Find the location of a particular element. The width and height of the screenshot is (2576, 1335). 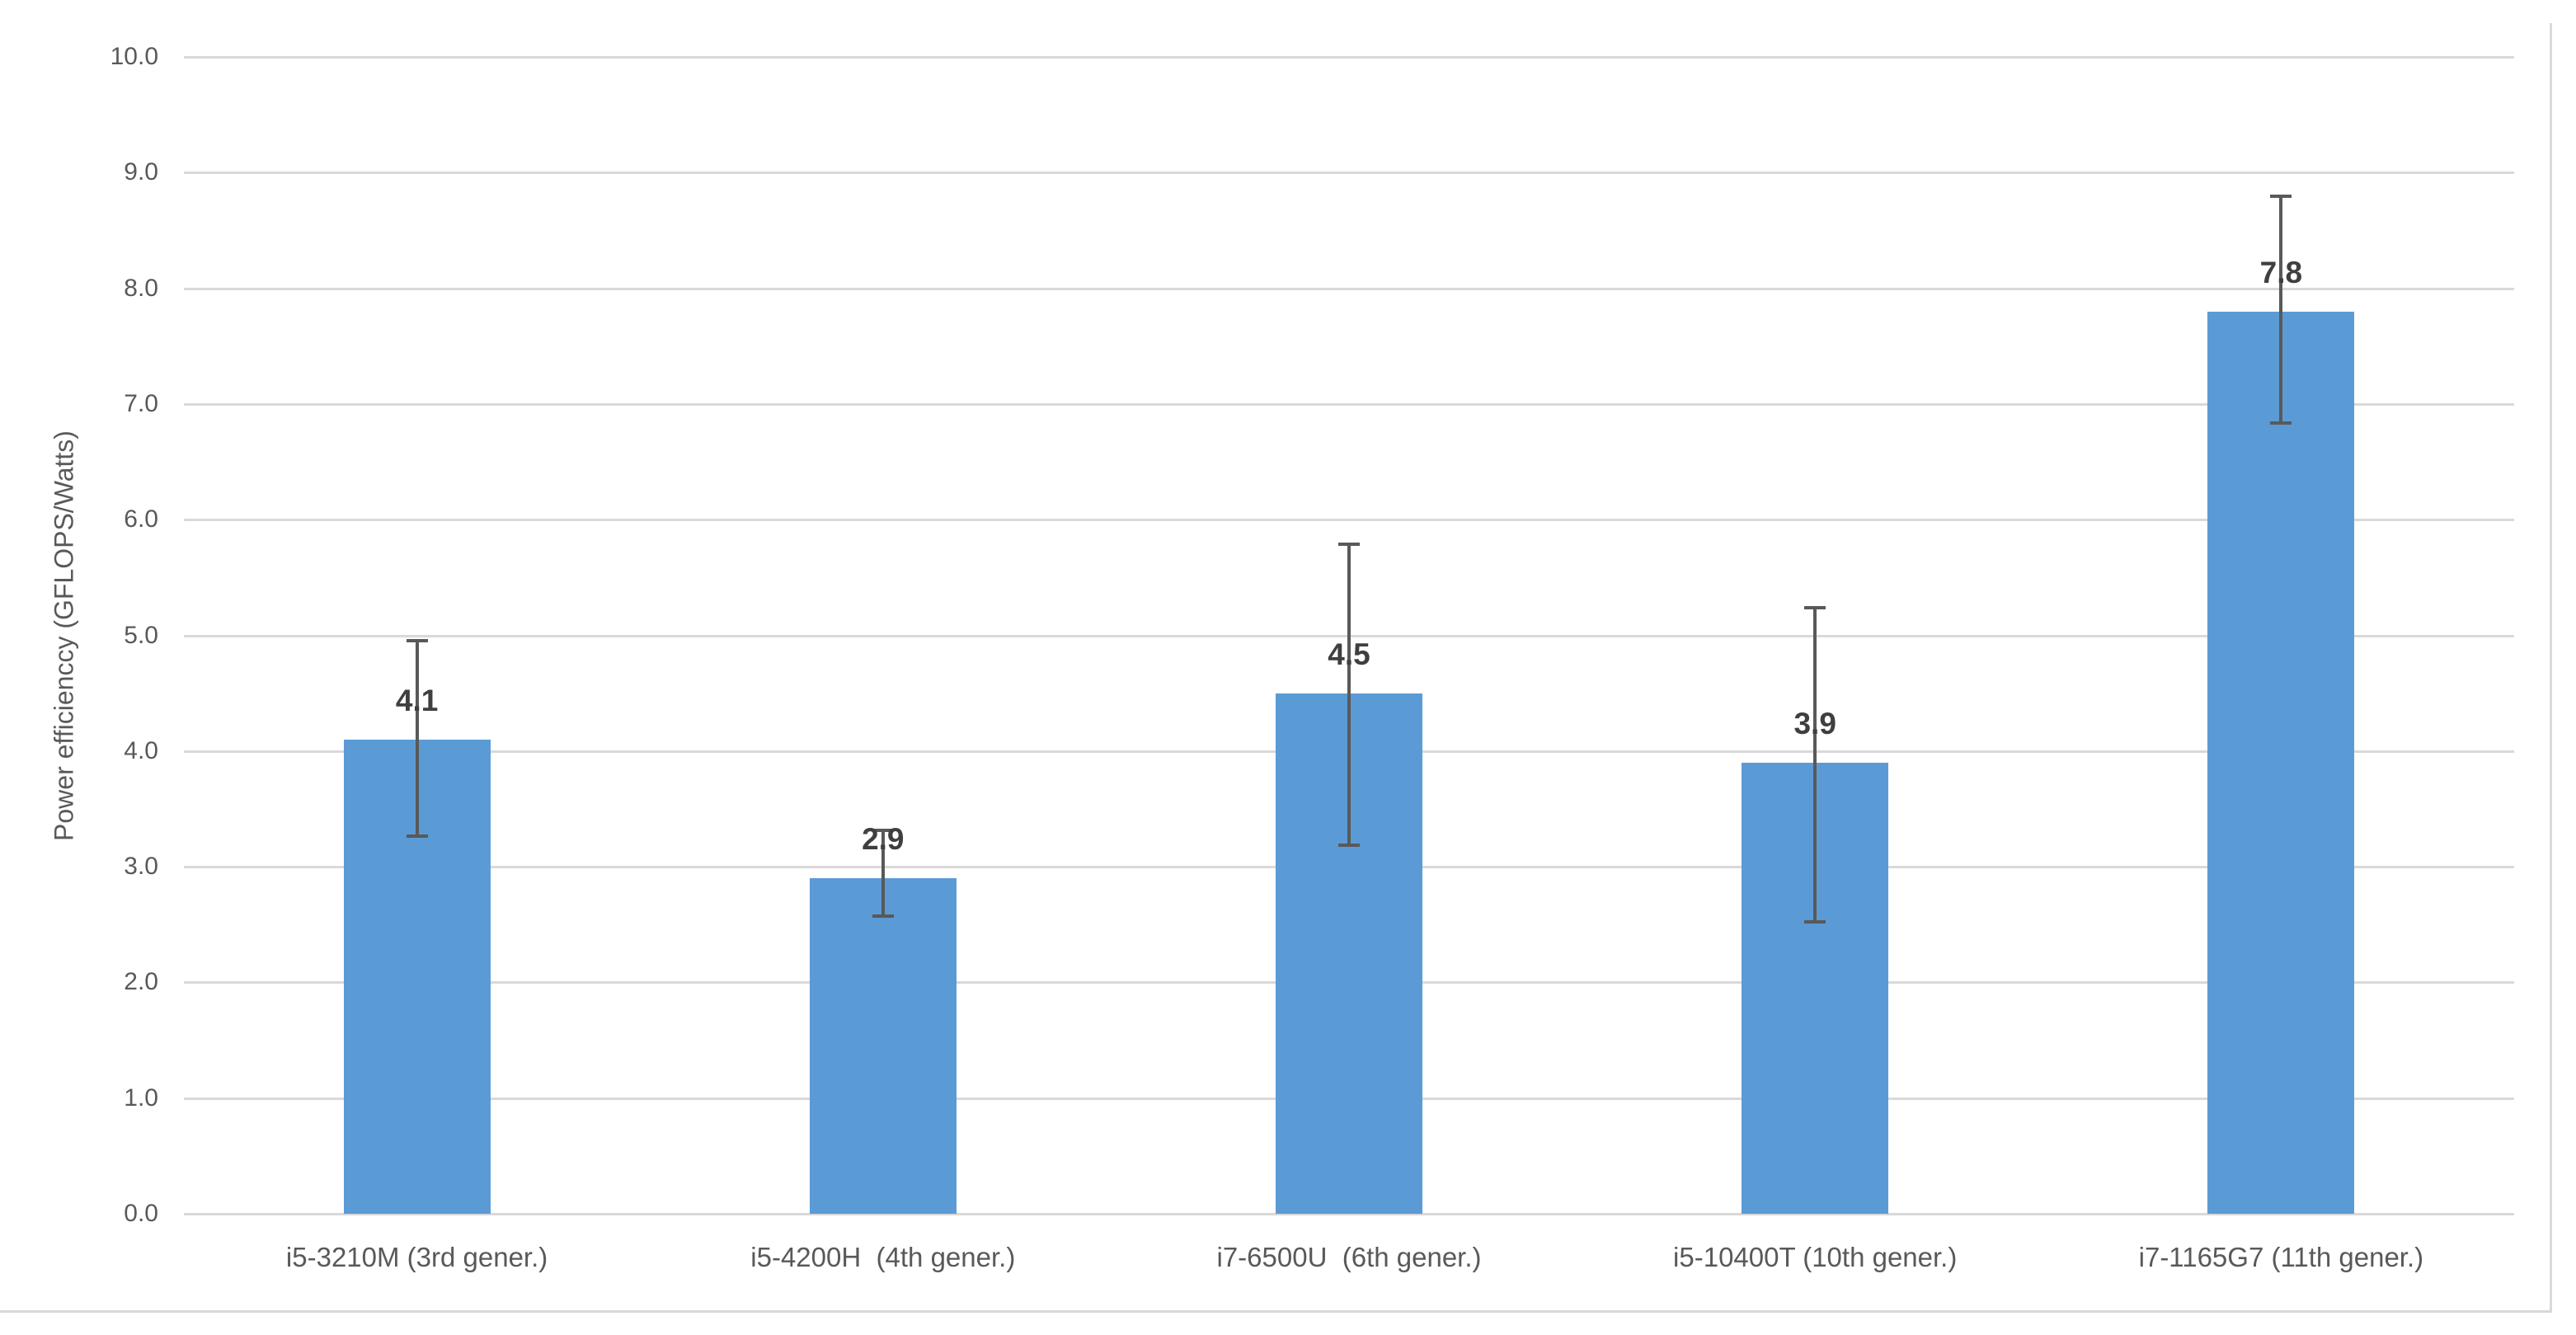

y-axis-tick-label: 5.0 is located at coordinates (141, 635).